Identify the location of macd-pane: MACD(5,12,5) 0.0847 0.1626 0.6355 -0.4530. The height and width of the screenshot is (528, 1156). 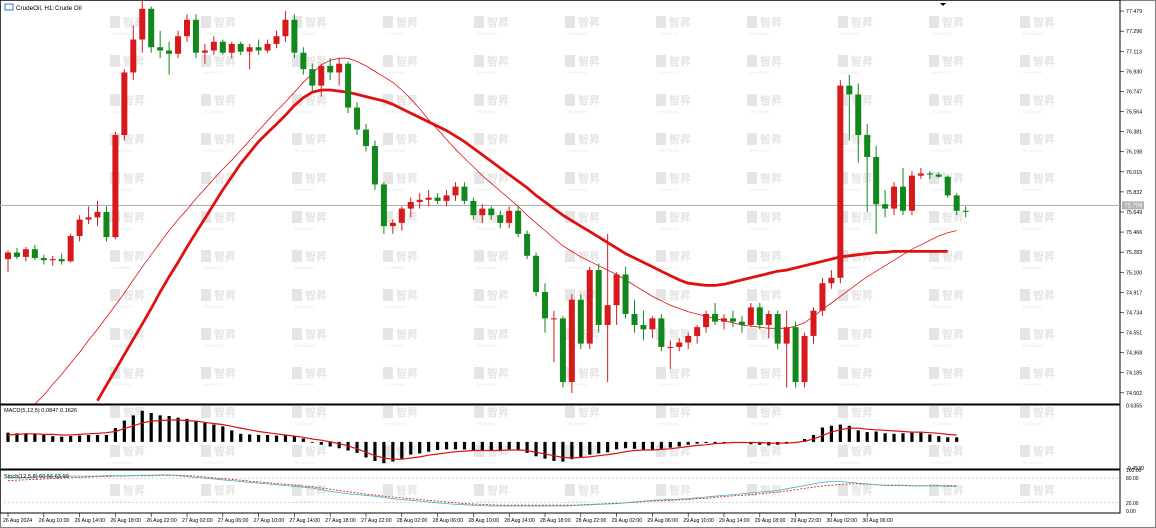
(572, 437).